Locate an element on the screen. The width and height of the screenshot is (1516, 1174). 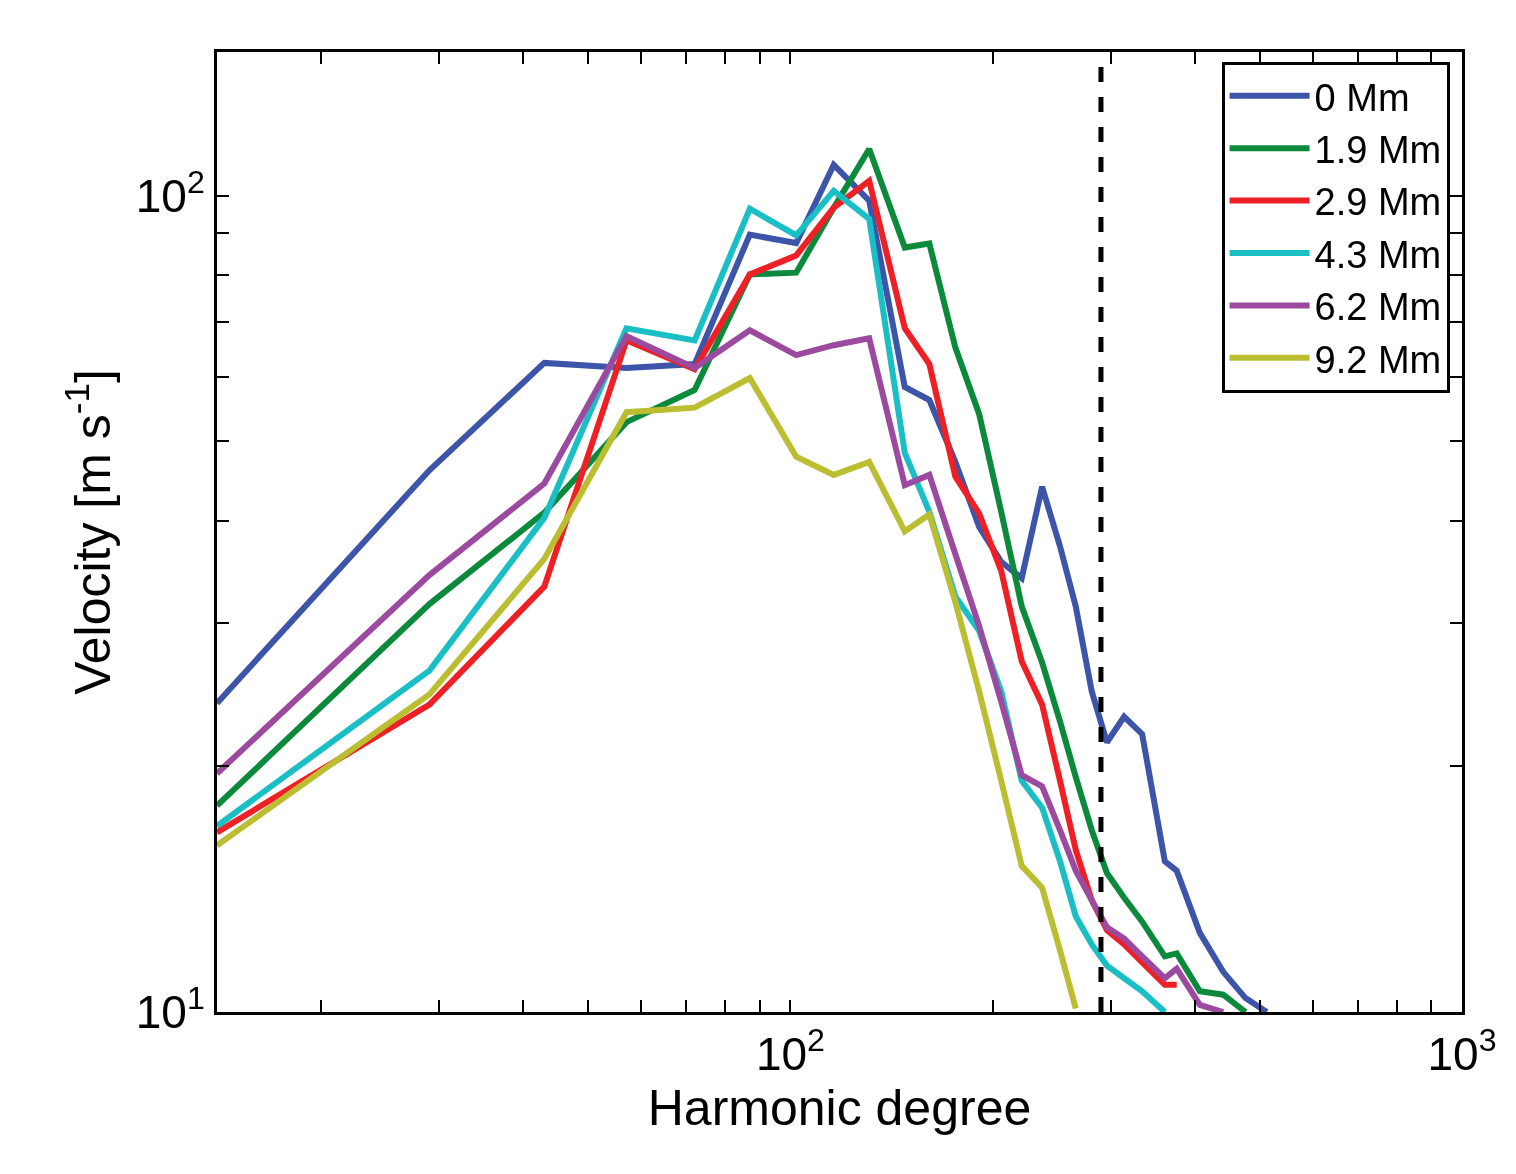
y-tick-label: 10$^{1}$ is located at coordinates (170, 1009).